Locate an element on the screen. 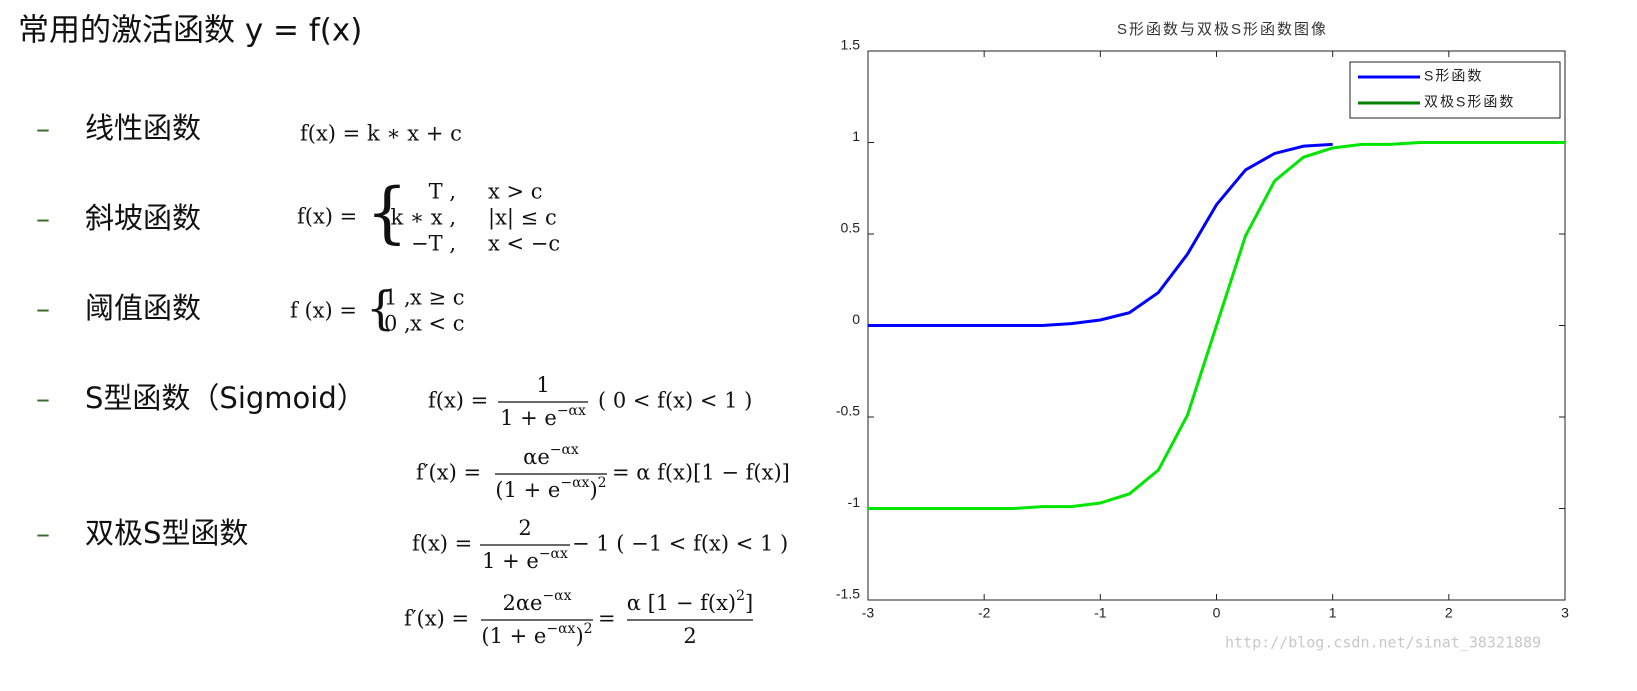 This screenshot has width=1637, height=691. x-tick-label: -3 is located at coordinates (868, 613).